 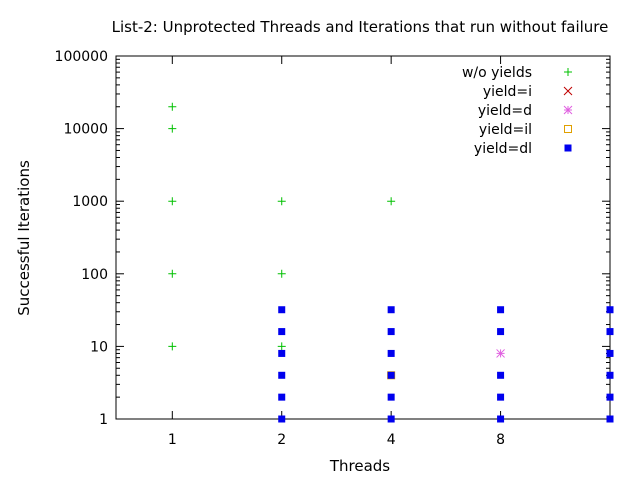 I want to click on y-tick-label: 100000, so click(x=81, y=57).